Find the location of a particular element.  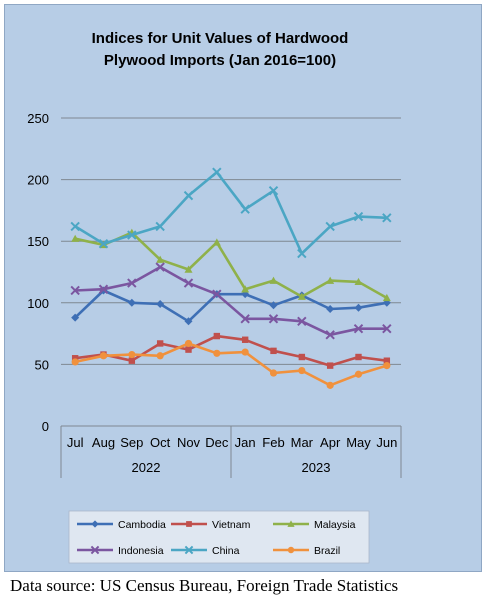

legend-label-brazil: Brazil is located at coordinates (327, 551).